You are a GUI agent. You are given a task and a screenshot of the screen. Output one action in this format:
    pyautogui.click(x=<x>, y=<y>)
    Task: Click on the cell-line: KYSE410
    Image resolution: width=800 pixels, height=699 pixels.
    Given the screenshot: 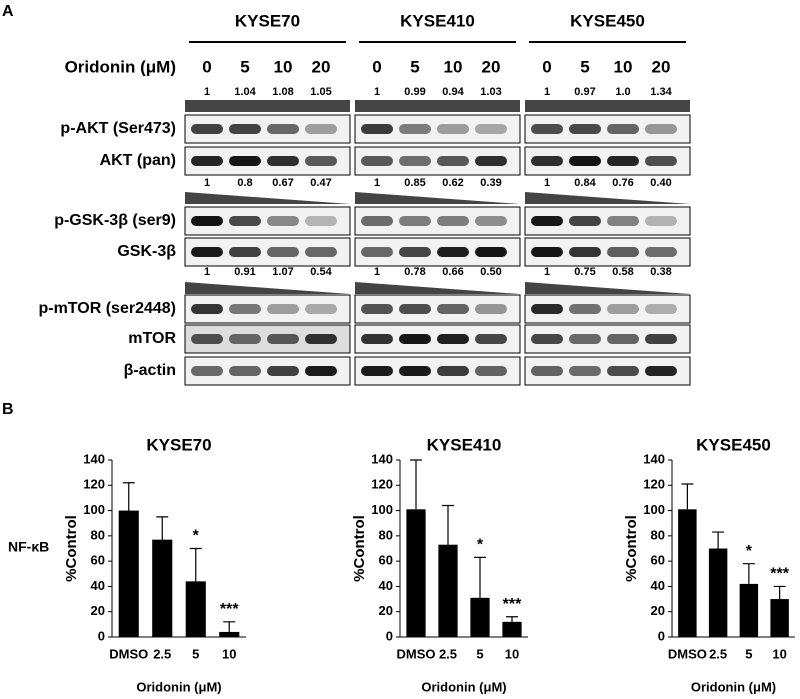 What is the action you would take?
    pyautogui.click(x=437, y=20)
    